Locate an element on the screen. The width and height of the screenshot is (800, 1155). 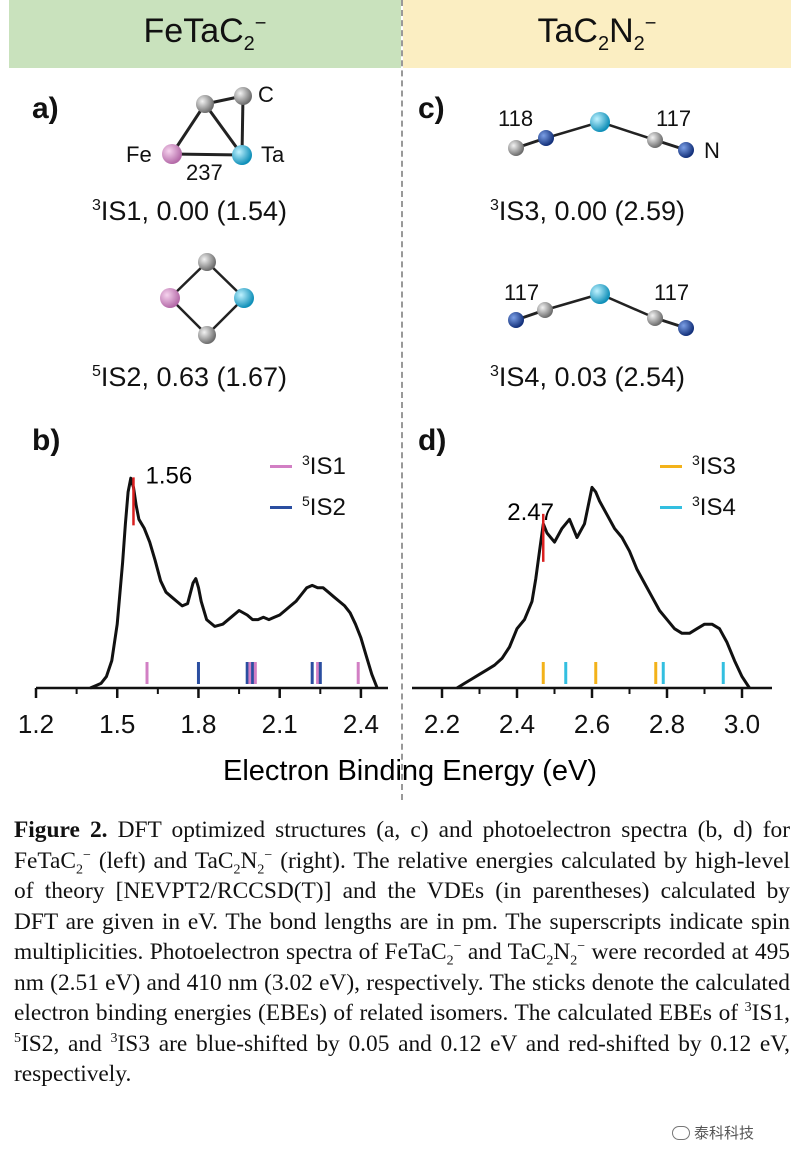
spectrum-d: 2.2 2.4 2.6 2.8 3.0 is located at coordinates (592, 612).